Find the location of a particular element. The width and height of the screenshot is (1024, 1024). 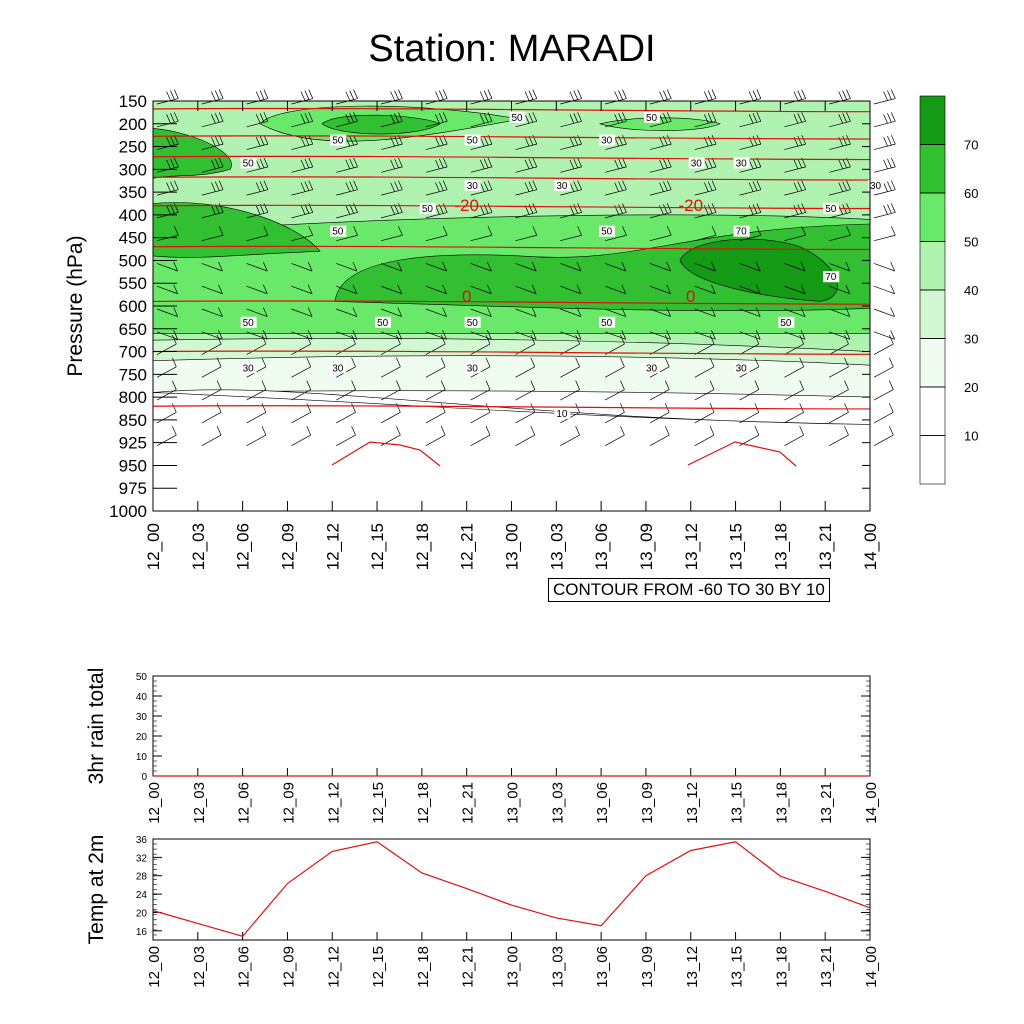

colorbar-label: 60 is located at coordinates (971, 193).